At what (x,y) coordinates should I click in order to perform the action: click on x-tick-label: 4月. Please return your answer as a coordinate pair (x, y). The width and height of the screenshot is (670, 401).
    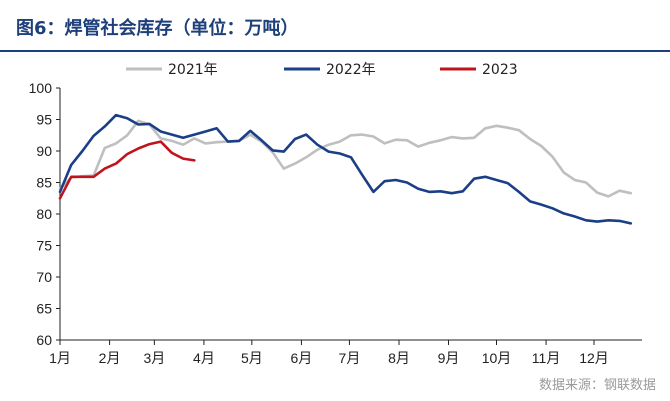
    Looking at the image, I should click on (204, 358).